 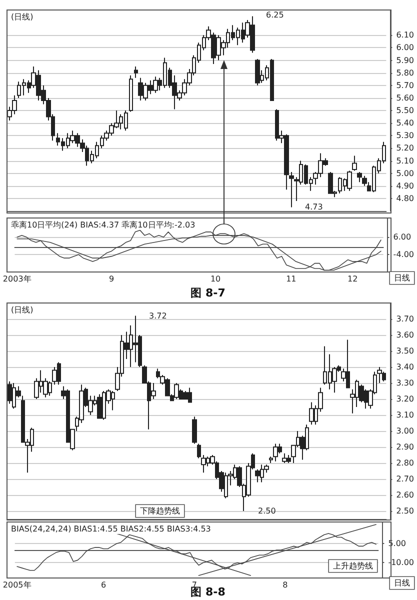 What do you see at coordinates (405, 35) in the screenshot?
I see `y-tick-label: 6.10` at bounding box center [405, 35].